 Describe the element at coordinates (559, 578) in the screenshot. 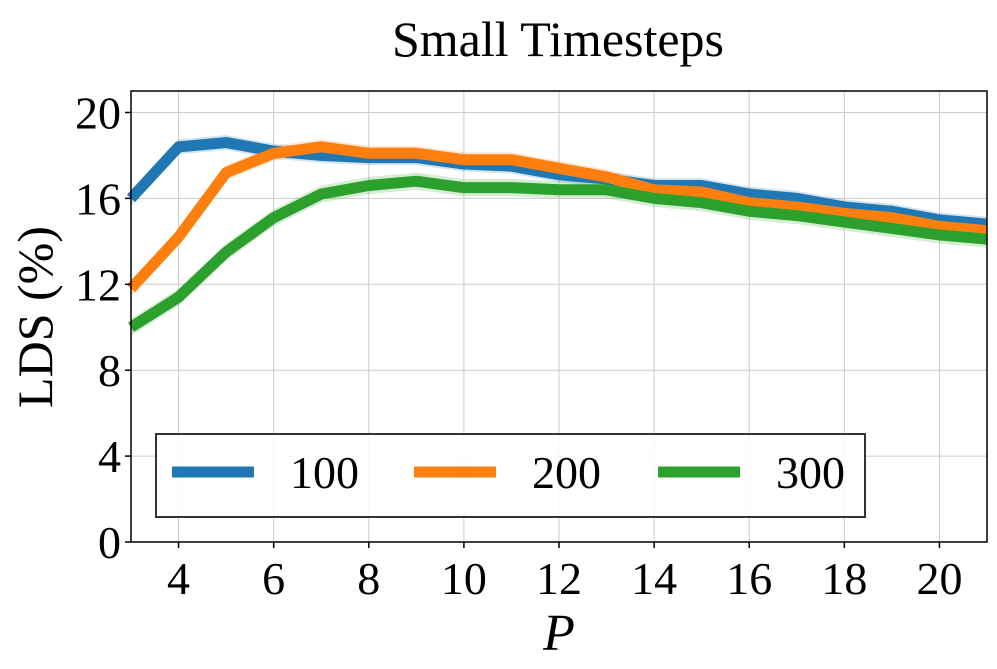

I see `x-tick-label: 12` at that location.